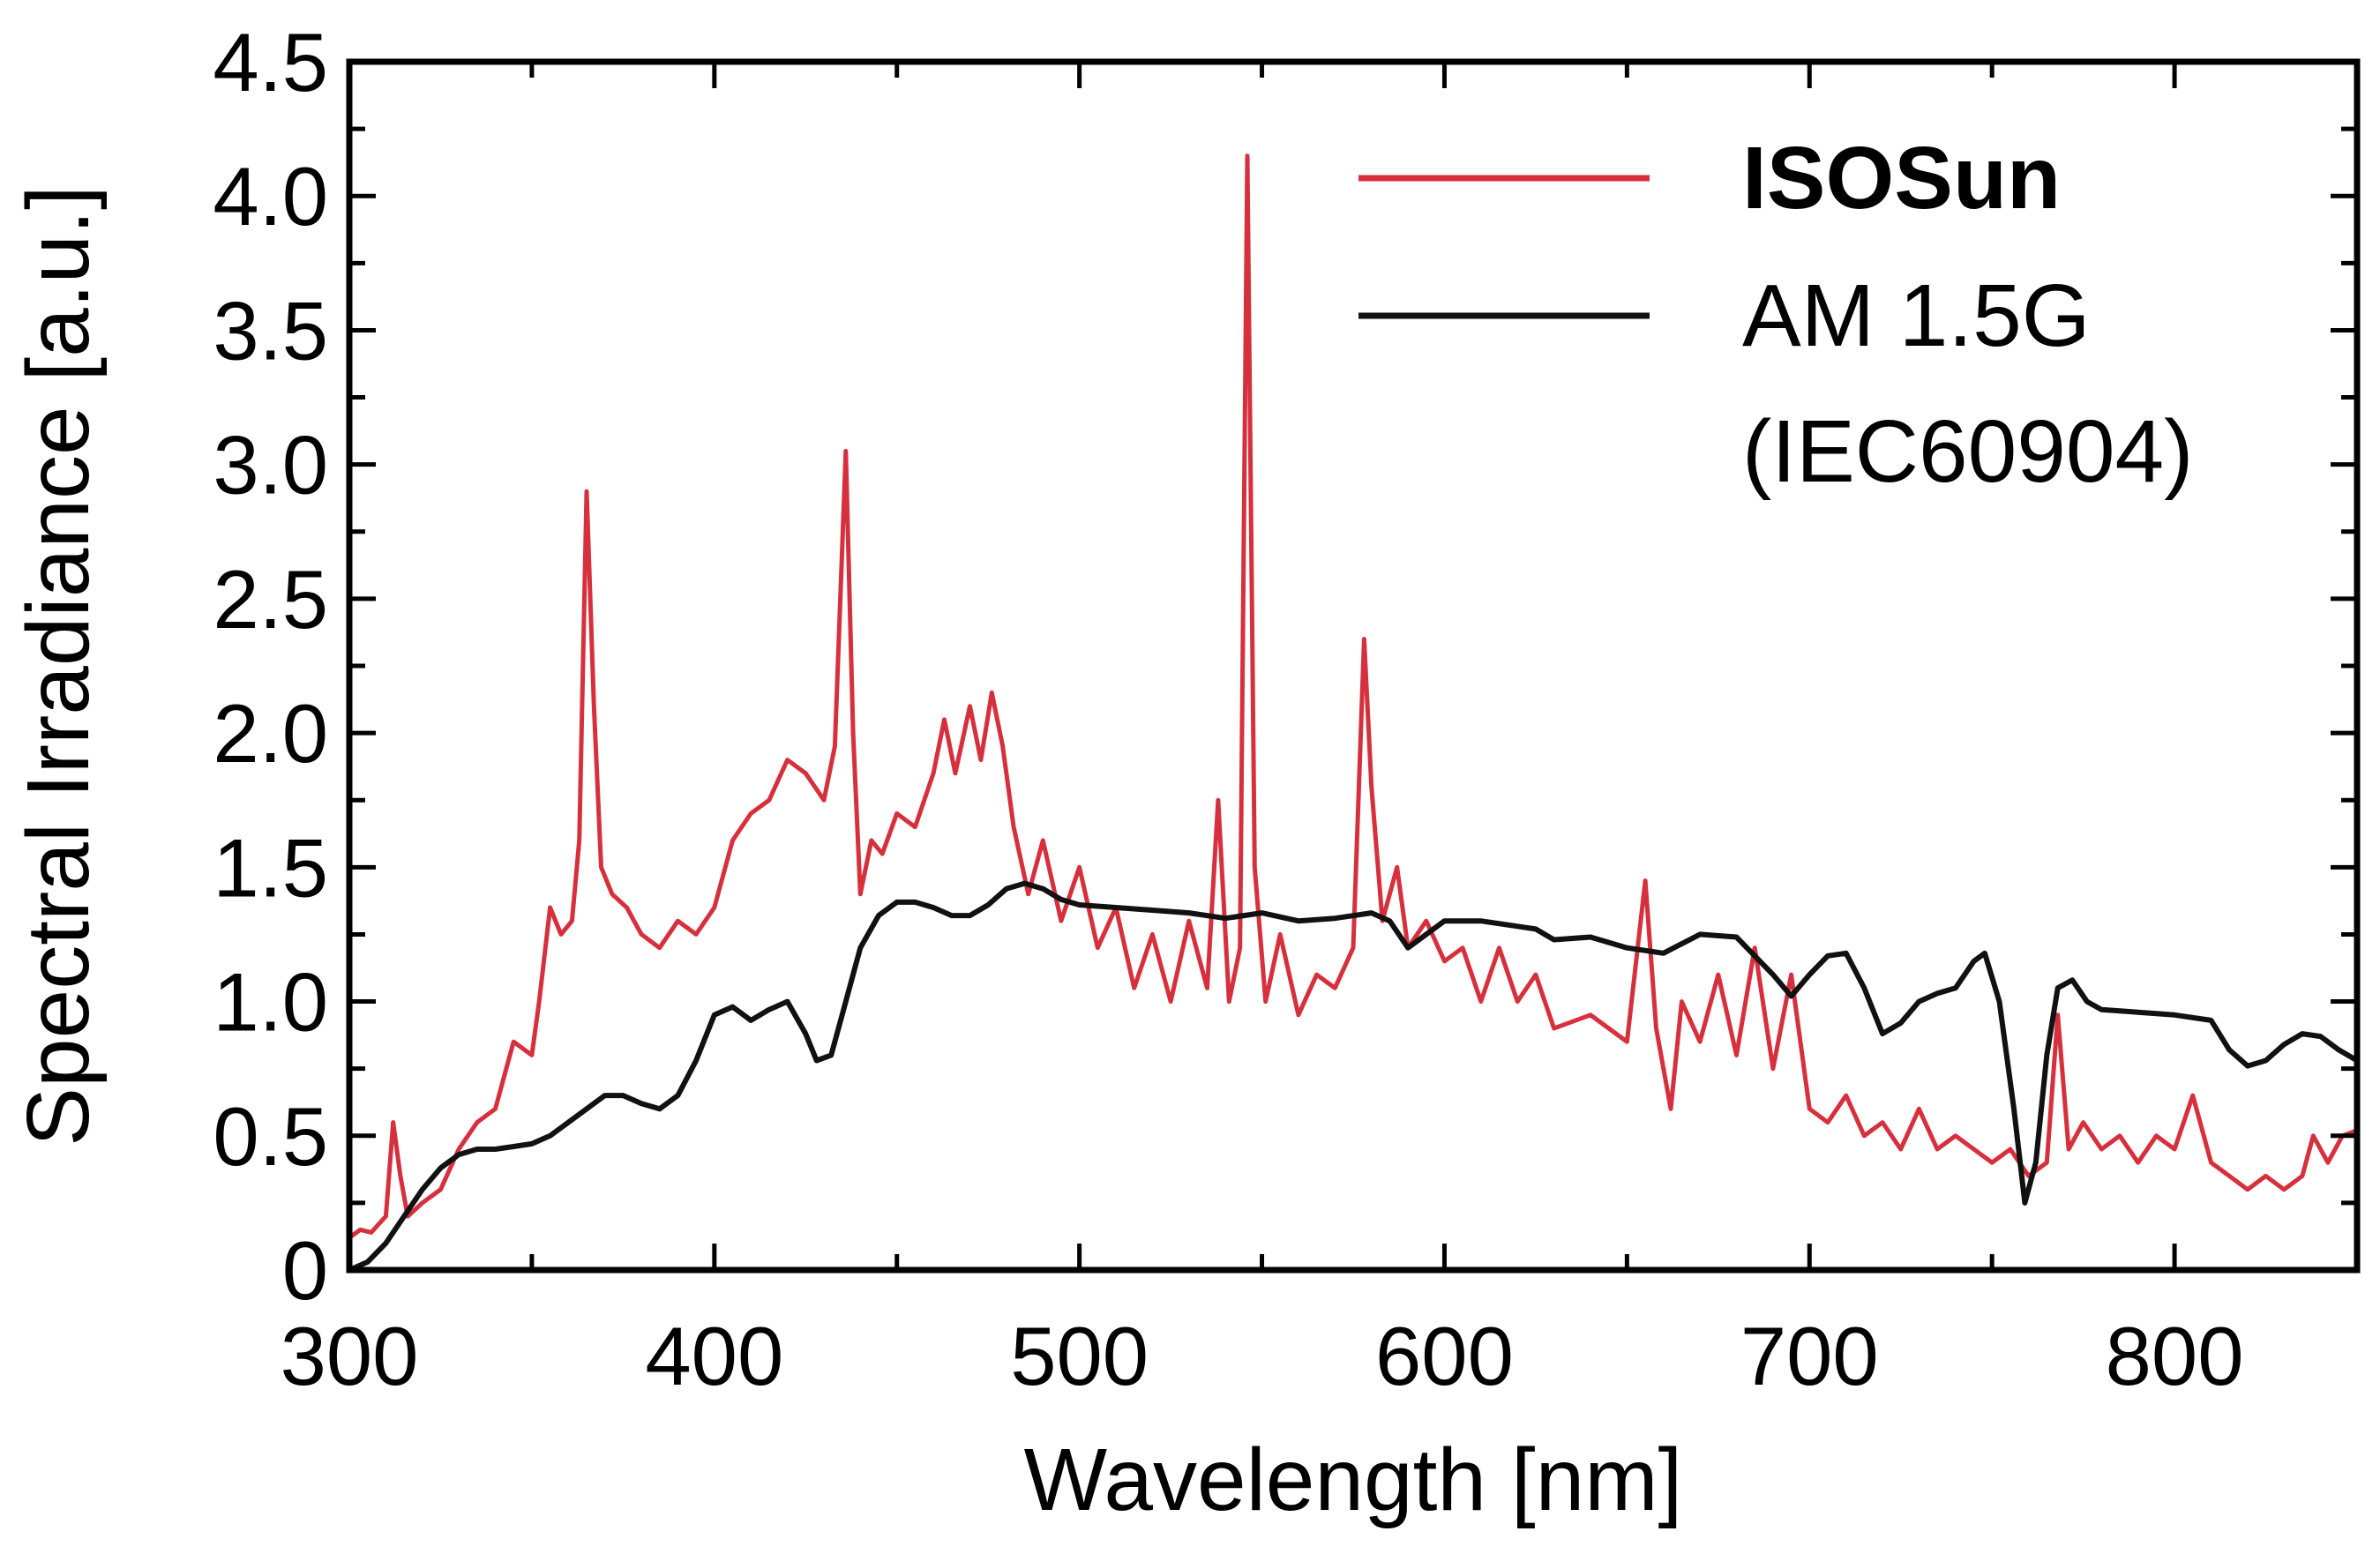 This screenshot has height=1554, width=2380. Describe the element at coordinates (270, 62) in the screenshot. I see `y-tick-label: 4.5` at that location.